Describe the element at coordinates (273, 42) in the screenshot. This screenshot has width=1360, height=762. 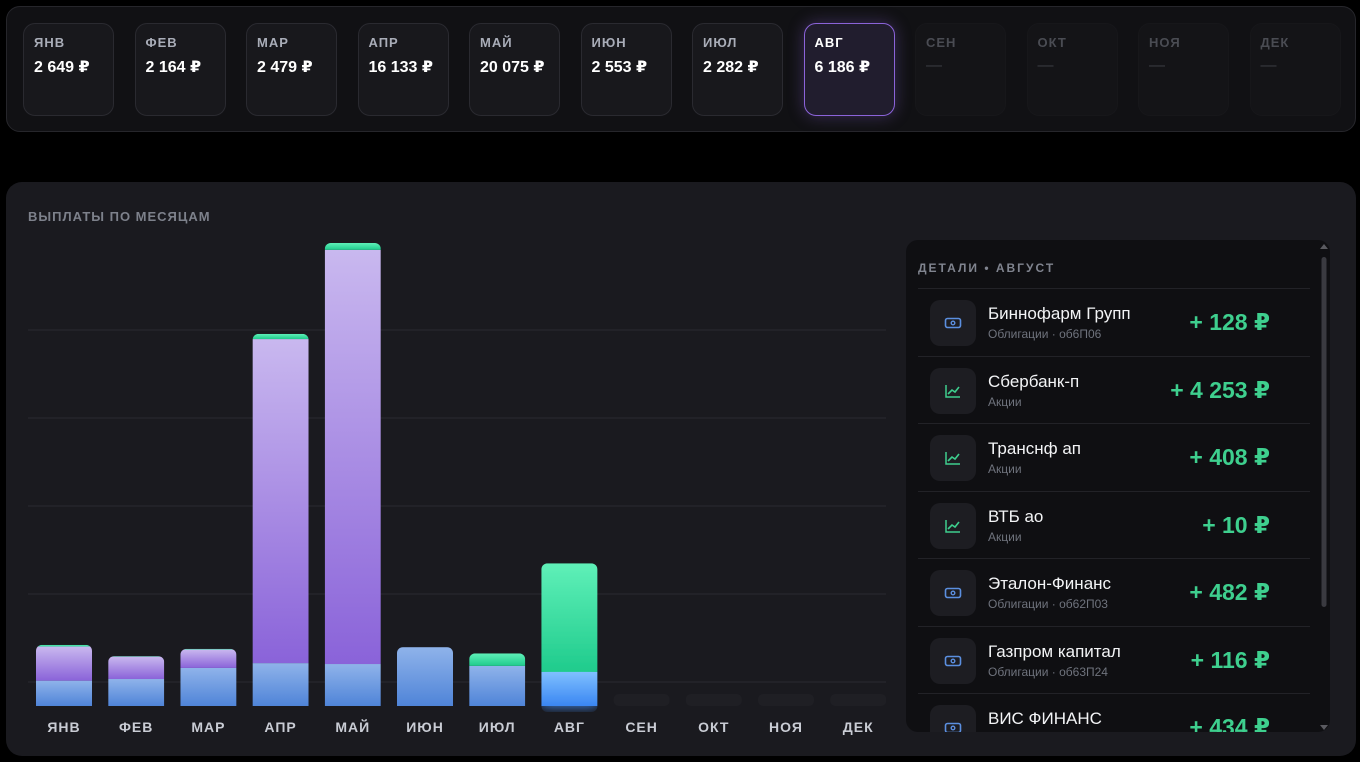
I see `month-label: МАР` at that location.